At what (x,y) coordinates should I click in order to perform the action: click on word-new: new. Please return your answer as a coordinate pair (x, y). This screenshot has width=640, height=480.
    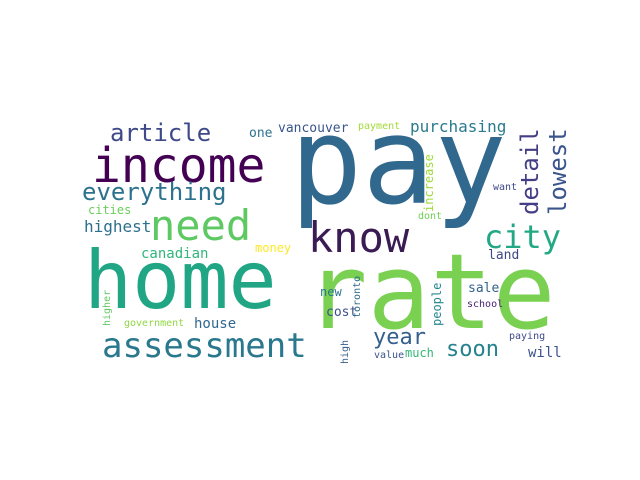
    Looking at the image, I should click on (331, 292).